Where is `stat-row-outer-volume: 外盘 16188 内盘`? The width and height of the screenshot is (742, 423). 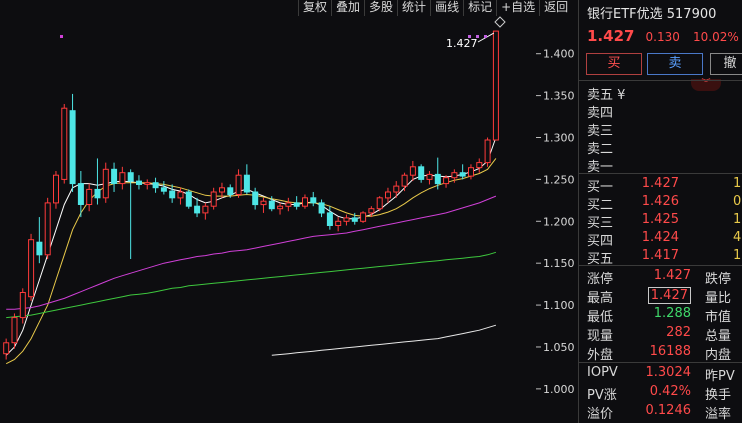
stat-row-outer-volume: 外盘 16188 内盘 is located at coordinates (659, 353).